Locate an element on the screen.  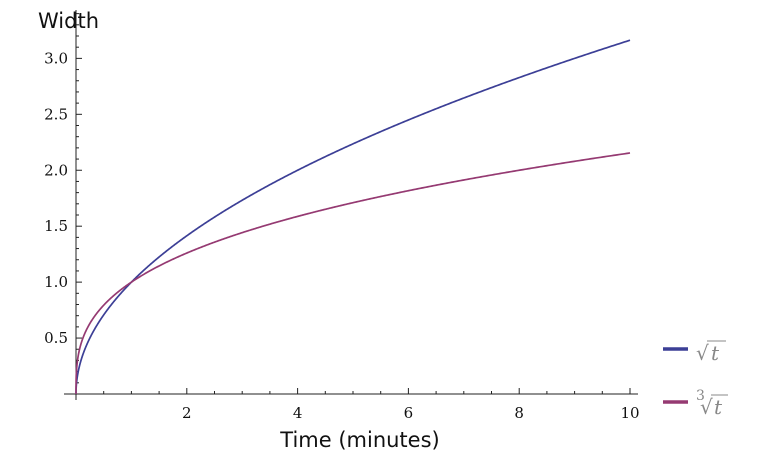
legend-variable-cbrt: t is located at coordinates (718, 407).